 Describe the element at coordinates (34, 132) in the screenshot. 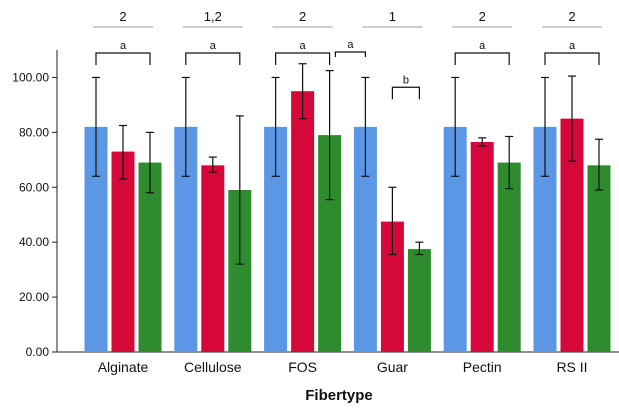

I see `y-tick-label: 80.00` at that location.